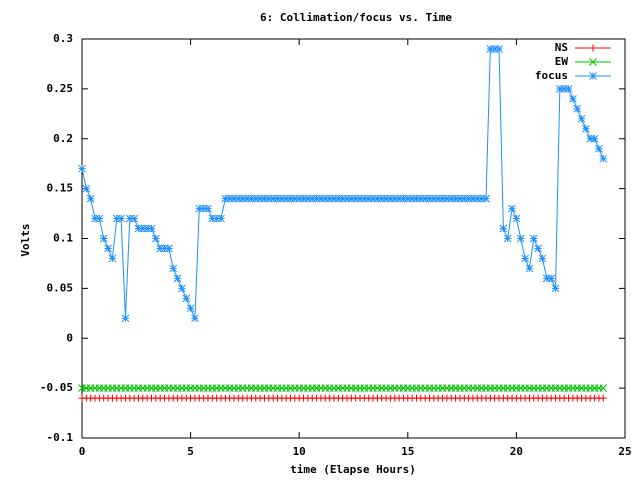  What do you see at coordinates (63, 238) in the screenshot?
I see `y-tick-label: 0.1` at bounding box center [63, 238].